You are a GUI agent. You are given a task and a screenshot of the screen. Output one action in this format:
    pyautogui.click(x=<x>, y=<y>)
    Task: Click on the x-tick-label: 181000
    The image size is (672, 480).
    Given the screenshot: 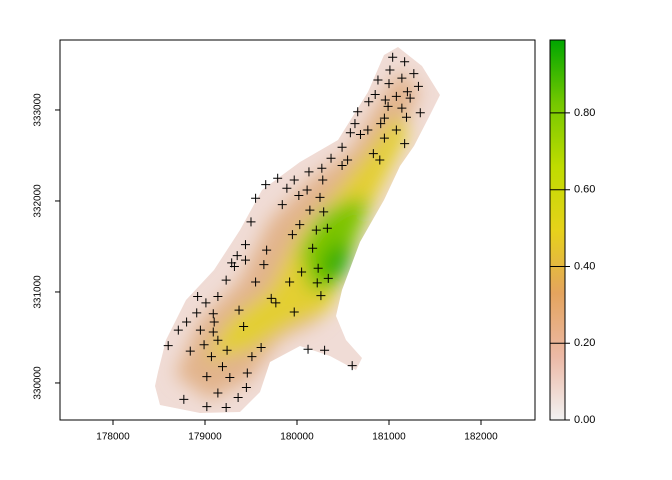 What is the action you would take?
    pyautogui.click(x=389, y=437)
    